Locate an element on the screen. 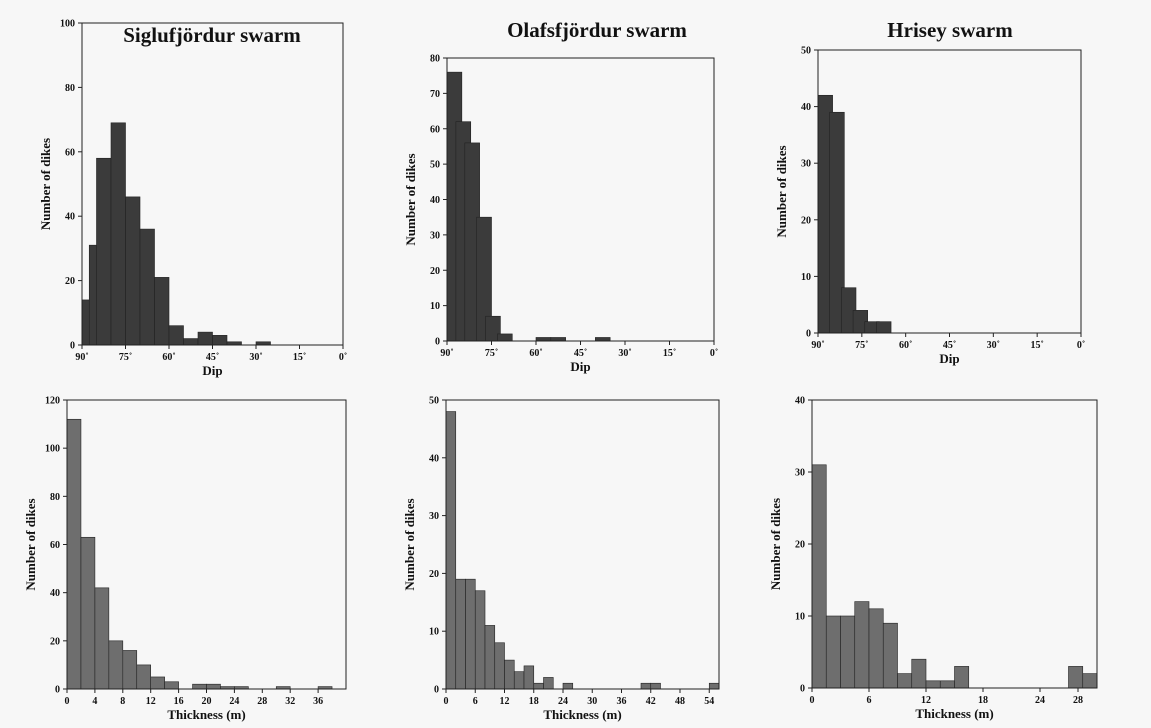  x-tick-label: 4 is located at coordinates (94, 701).